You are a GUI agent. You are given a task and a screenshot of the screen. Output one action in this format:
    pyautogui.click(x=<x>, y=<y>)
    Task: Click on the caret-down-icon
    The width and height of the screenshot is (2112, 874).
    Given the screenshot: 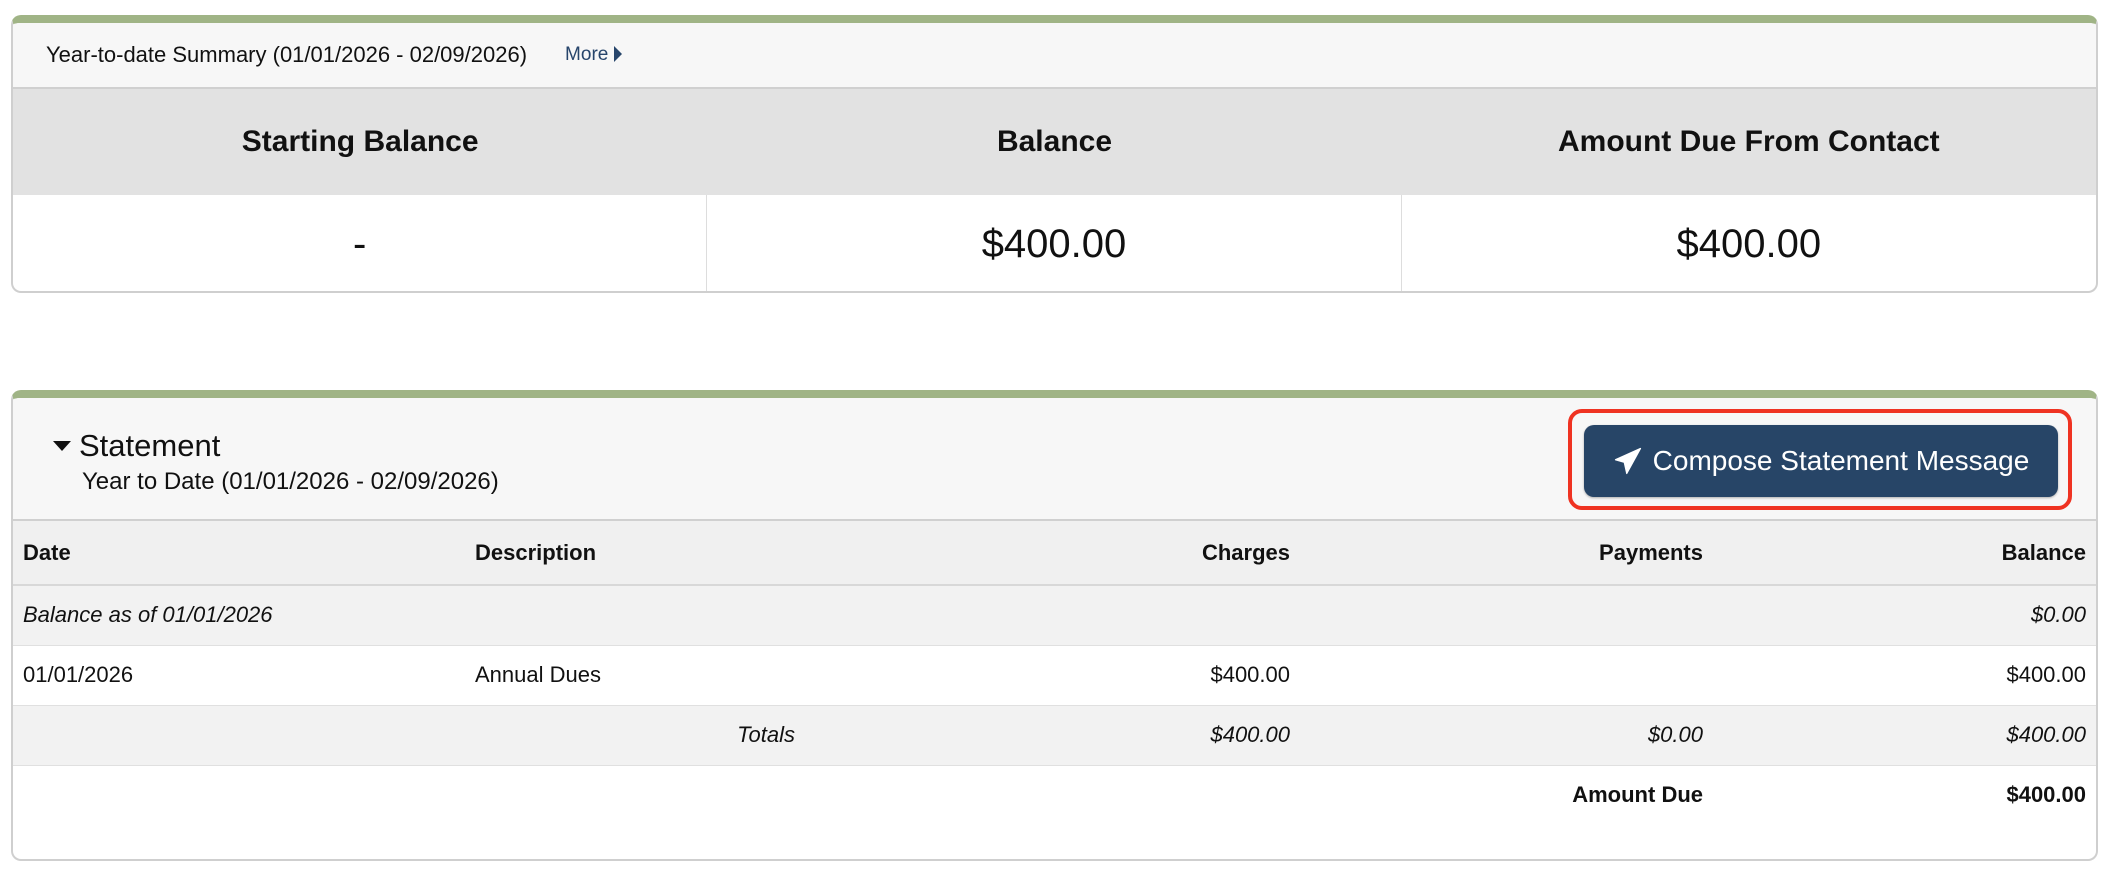 What is the action you would take?
    pyautogui.click(x=62, y=446)
    